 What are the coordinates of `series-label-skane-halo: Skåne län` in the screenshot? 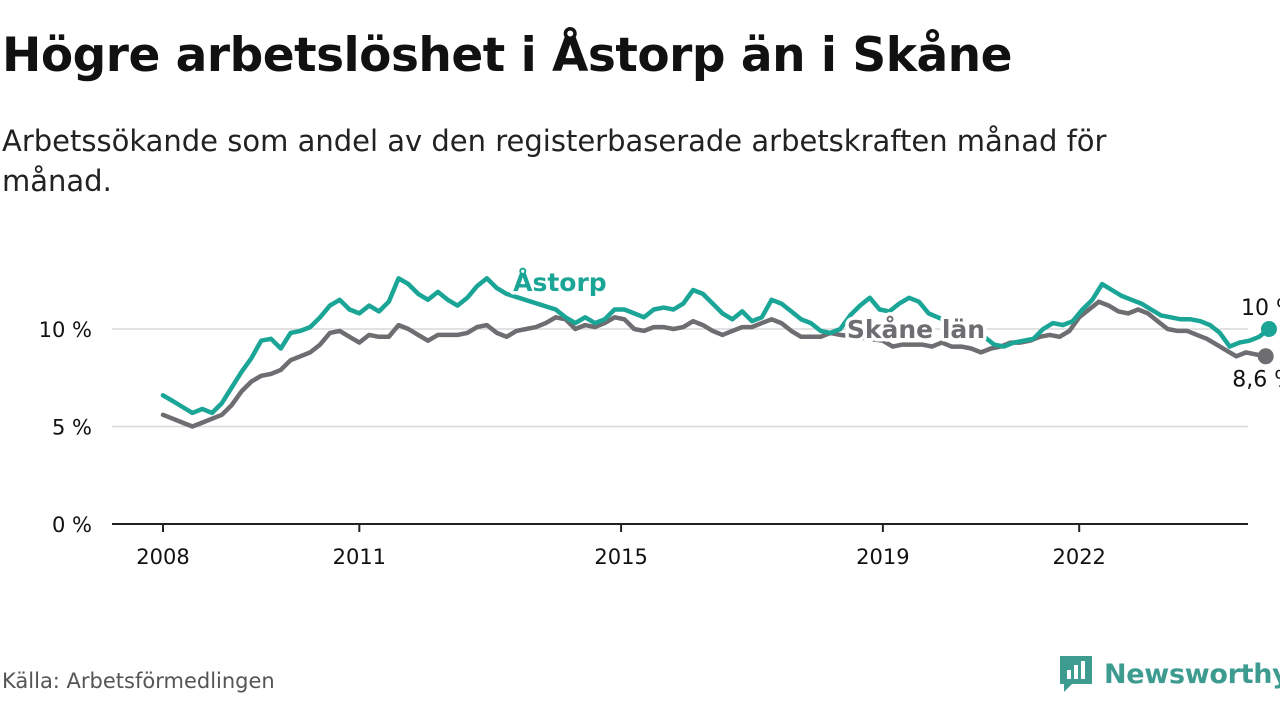 It's located at (916, 329).